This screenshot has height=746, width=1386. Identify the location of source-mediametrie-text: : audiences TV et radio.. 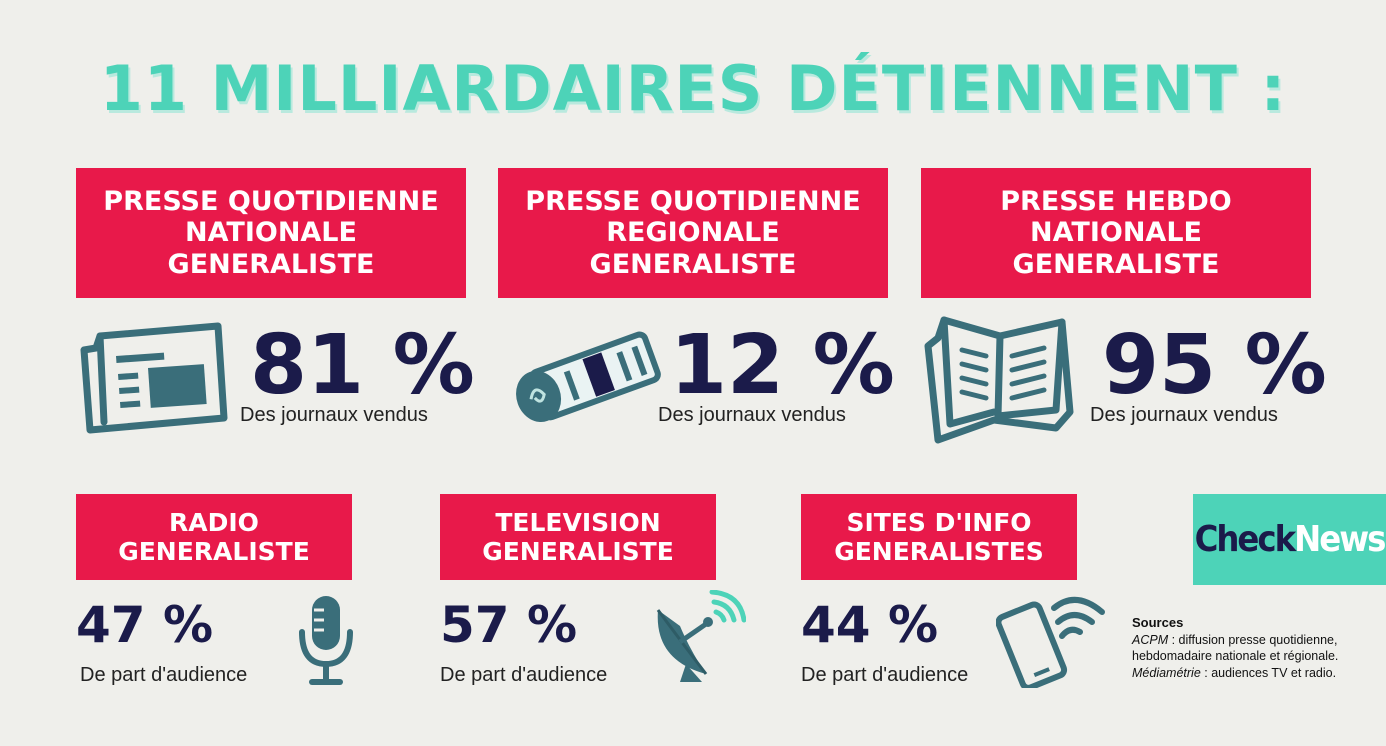
(1268, 673).